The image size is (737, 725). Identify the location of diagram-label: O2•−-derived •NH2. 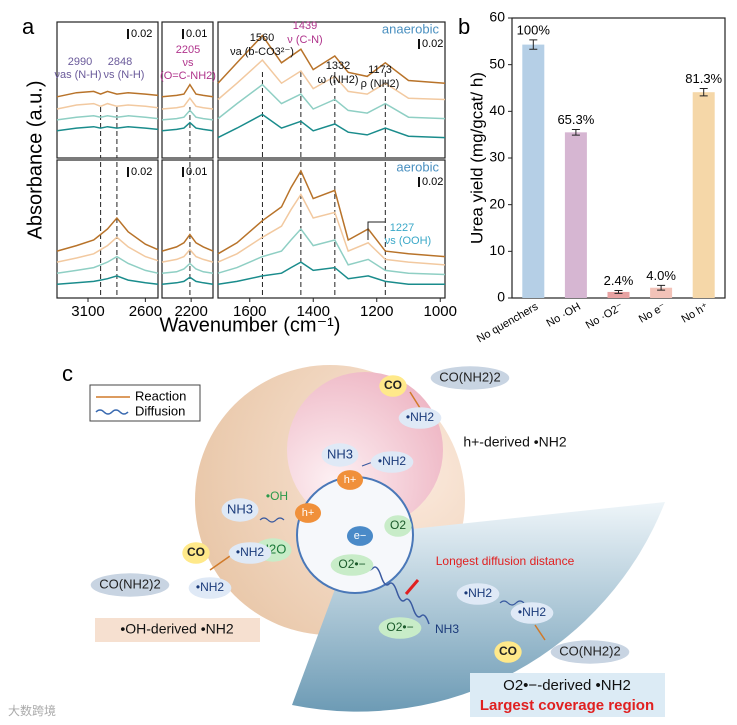
(567, 685).